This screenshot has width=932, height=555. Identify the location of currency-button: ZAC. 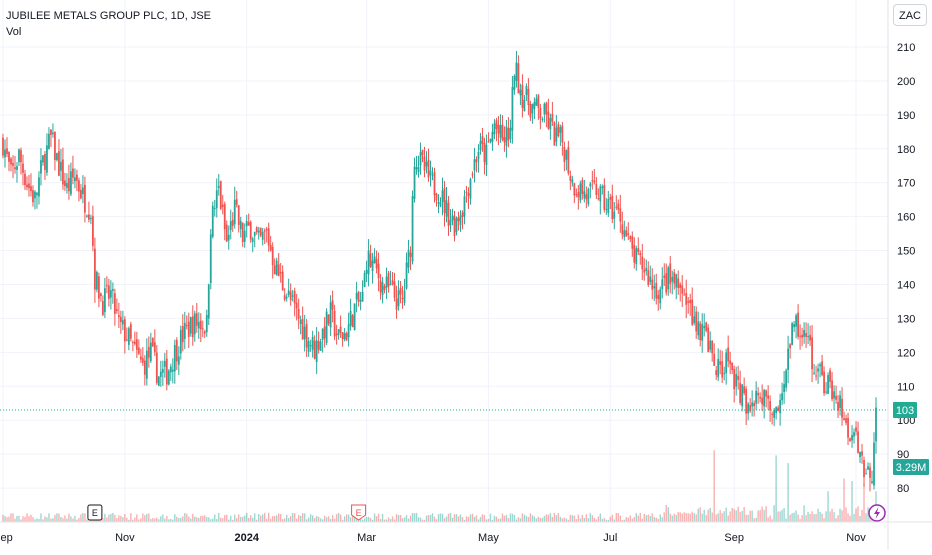
(910, 15).